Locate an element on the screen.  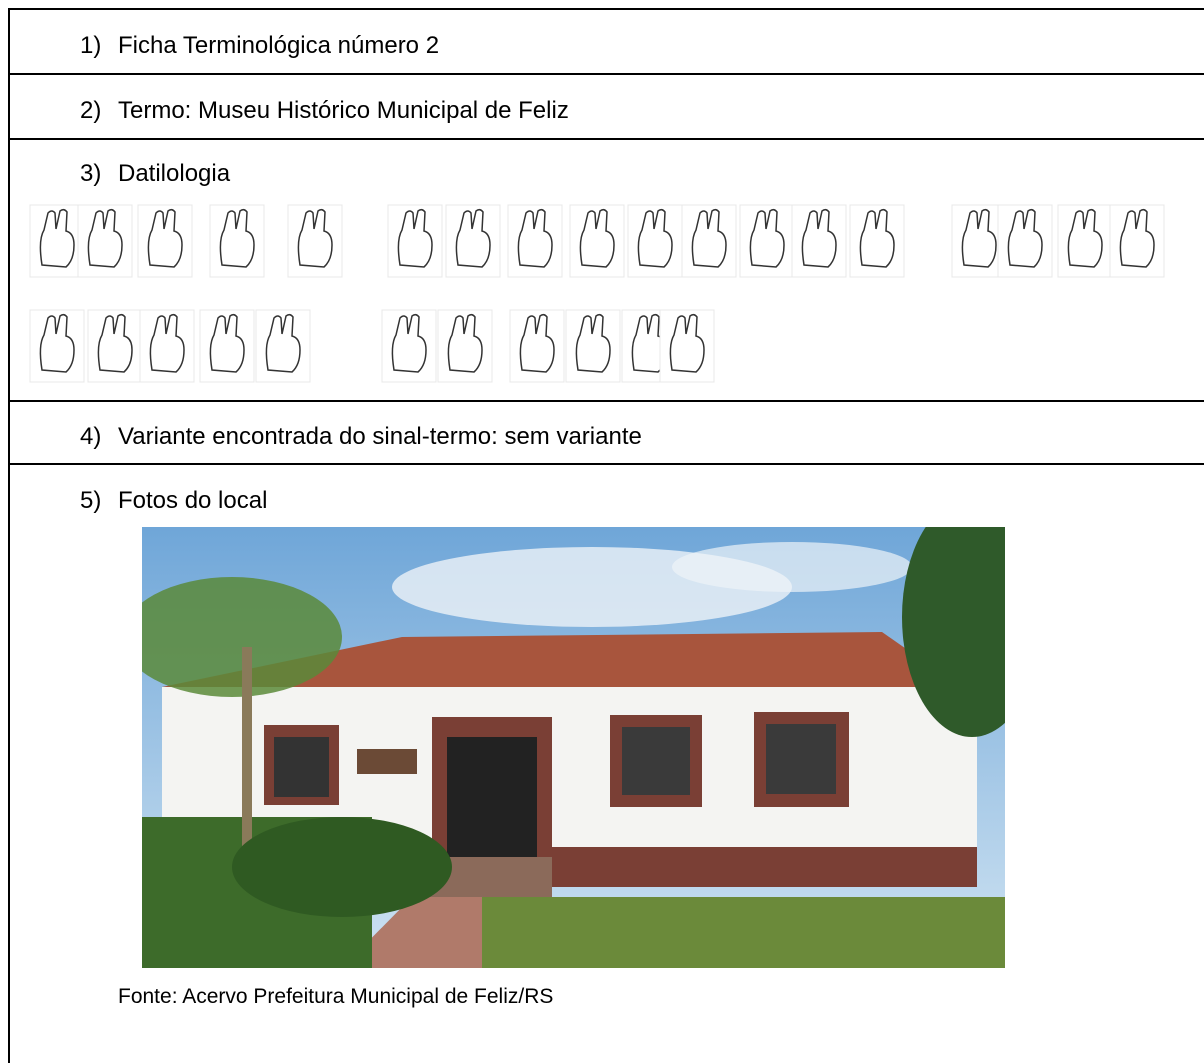
item-number: 5) is located at coordinates (91, 500).